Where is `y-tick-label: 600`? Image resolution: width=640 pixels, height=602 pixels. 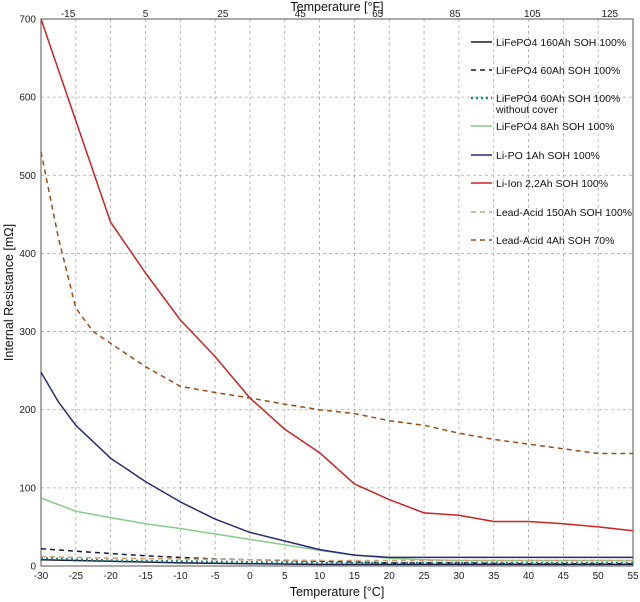
y-tick-label: 600 is located at coordinates (27, 98).